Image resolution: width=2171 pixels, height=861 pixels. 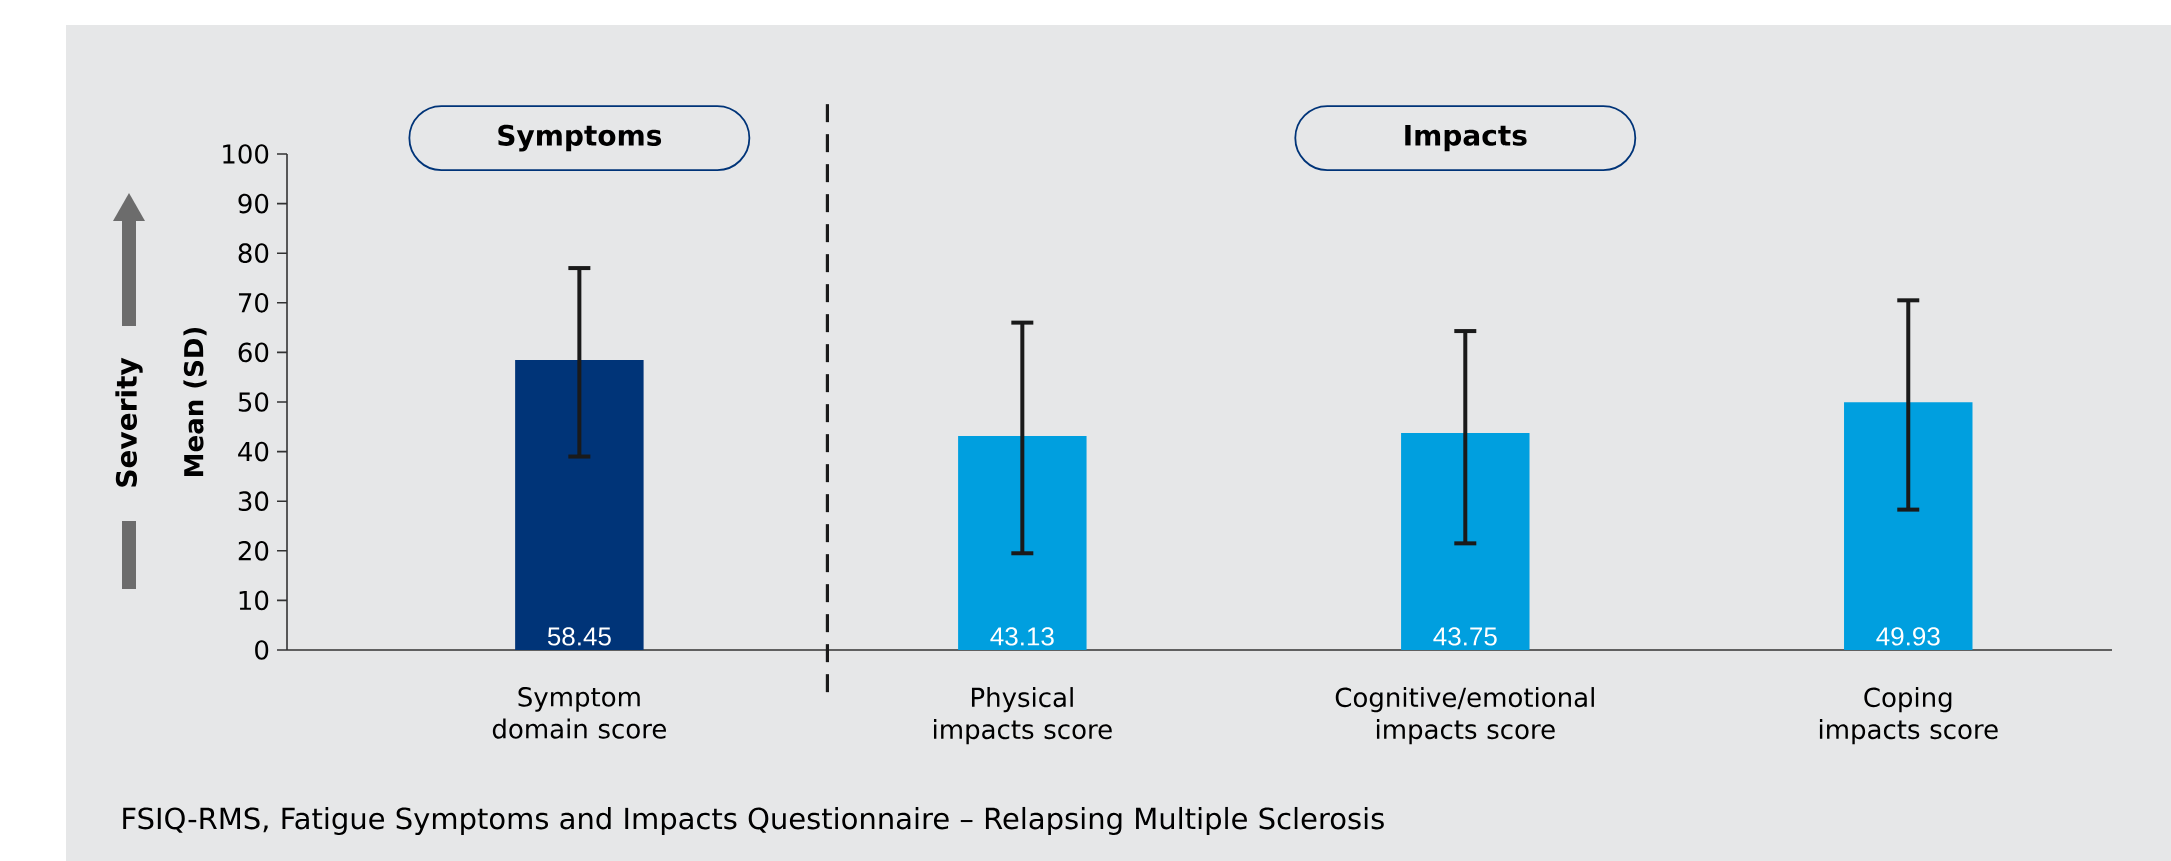 What do you see at coordinates (1464, 716) in the screenshot?
I see `x-tick-label: Cognitive/emotional impacts score` at bounding box center [1464, 716].